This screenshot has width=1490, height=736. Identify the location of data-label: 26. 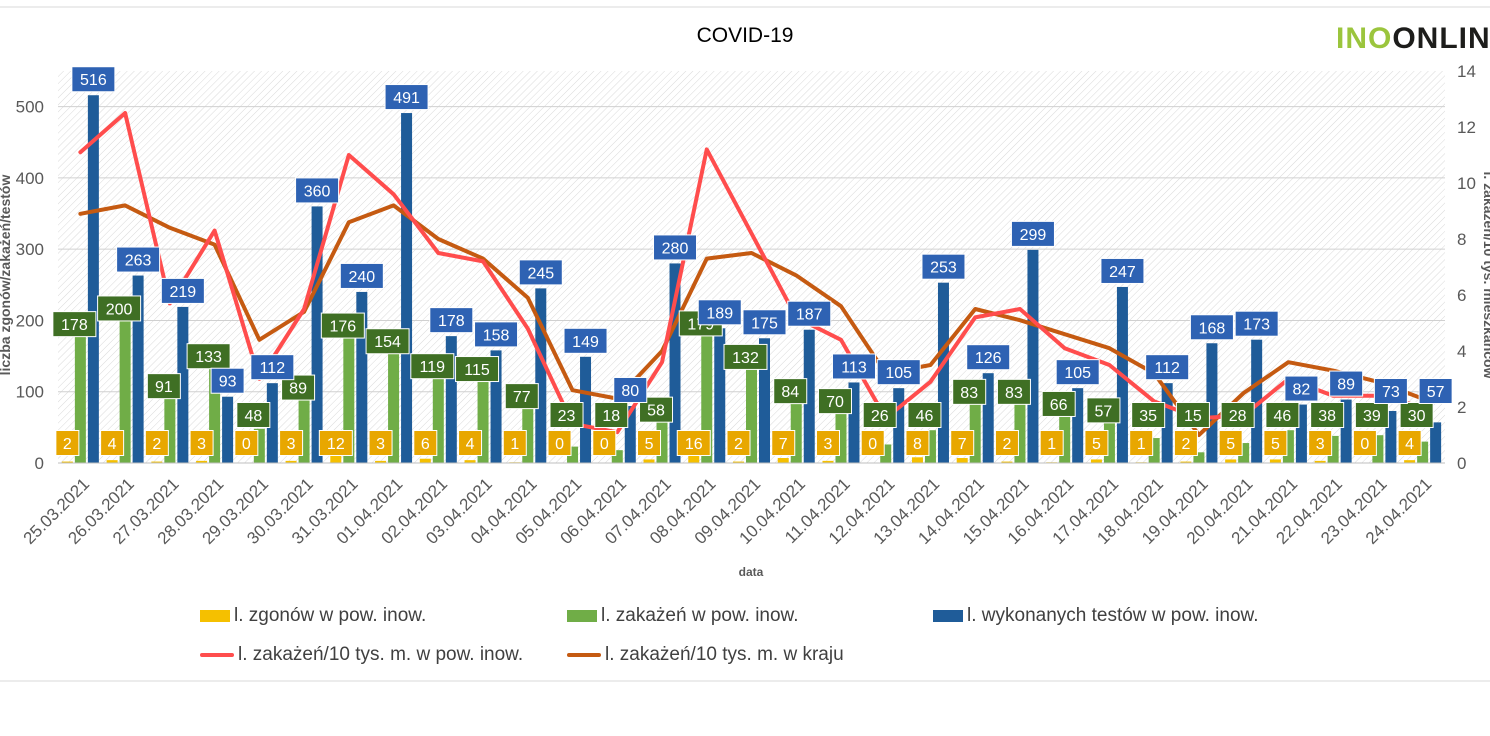
(880, 416).